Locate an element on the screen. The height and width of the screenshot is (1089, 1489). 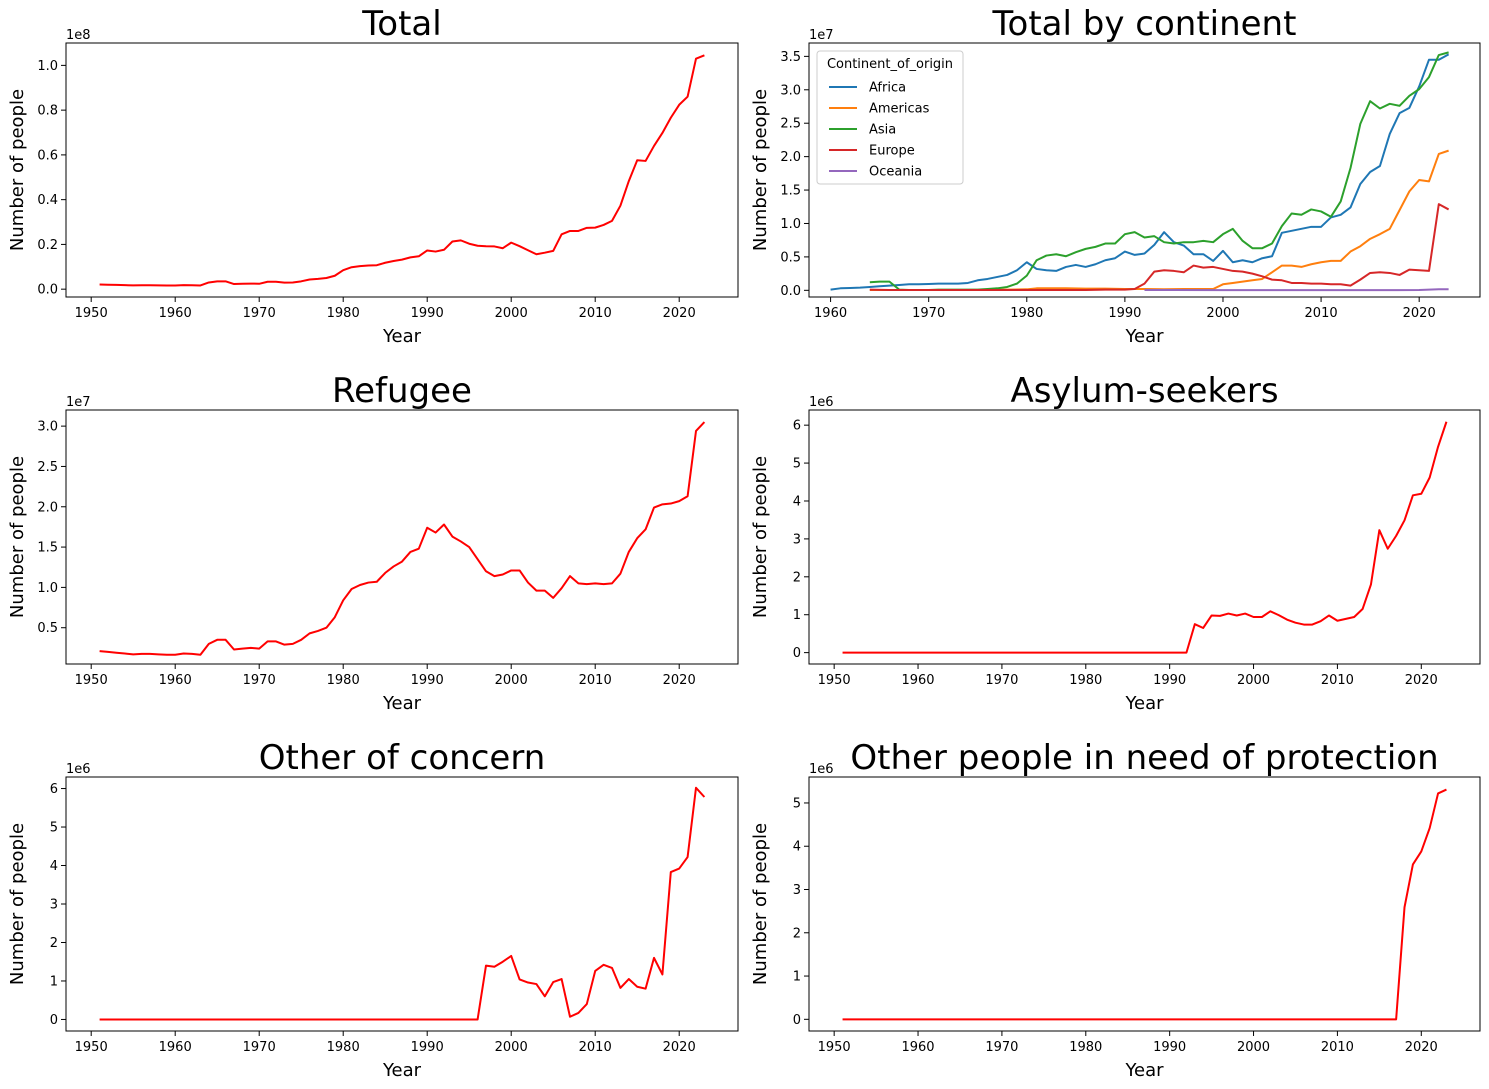
y-tick-label: 0.0 is located at coordinates (47, 290).